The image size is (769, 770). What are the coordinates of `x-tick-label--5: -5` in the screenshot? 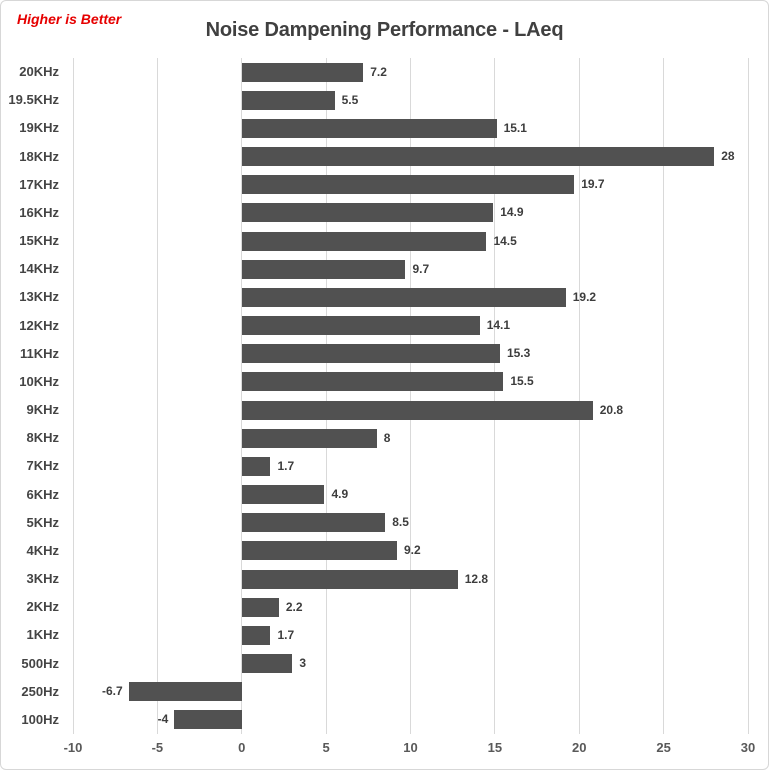 It's located at (157, 747).